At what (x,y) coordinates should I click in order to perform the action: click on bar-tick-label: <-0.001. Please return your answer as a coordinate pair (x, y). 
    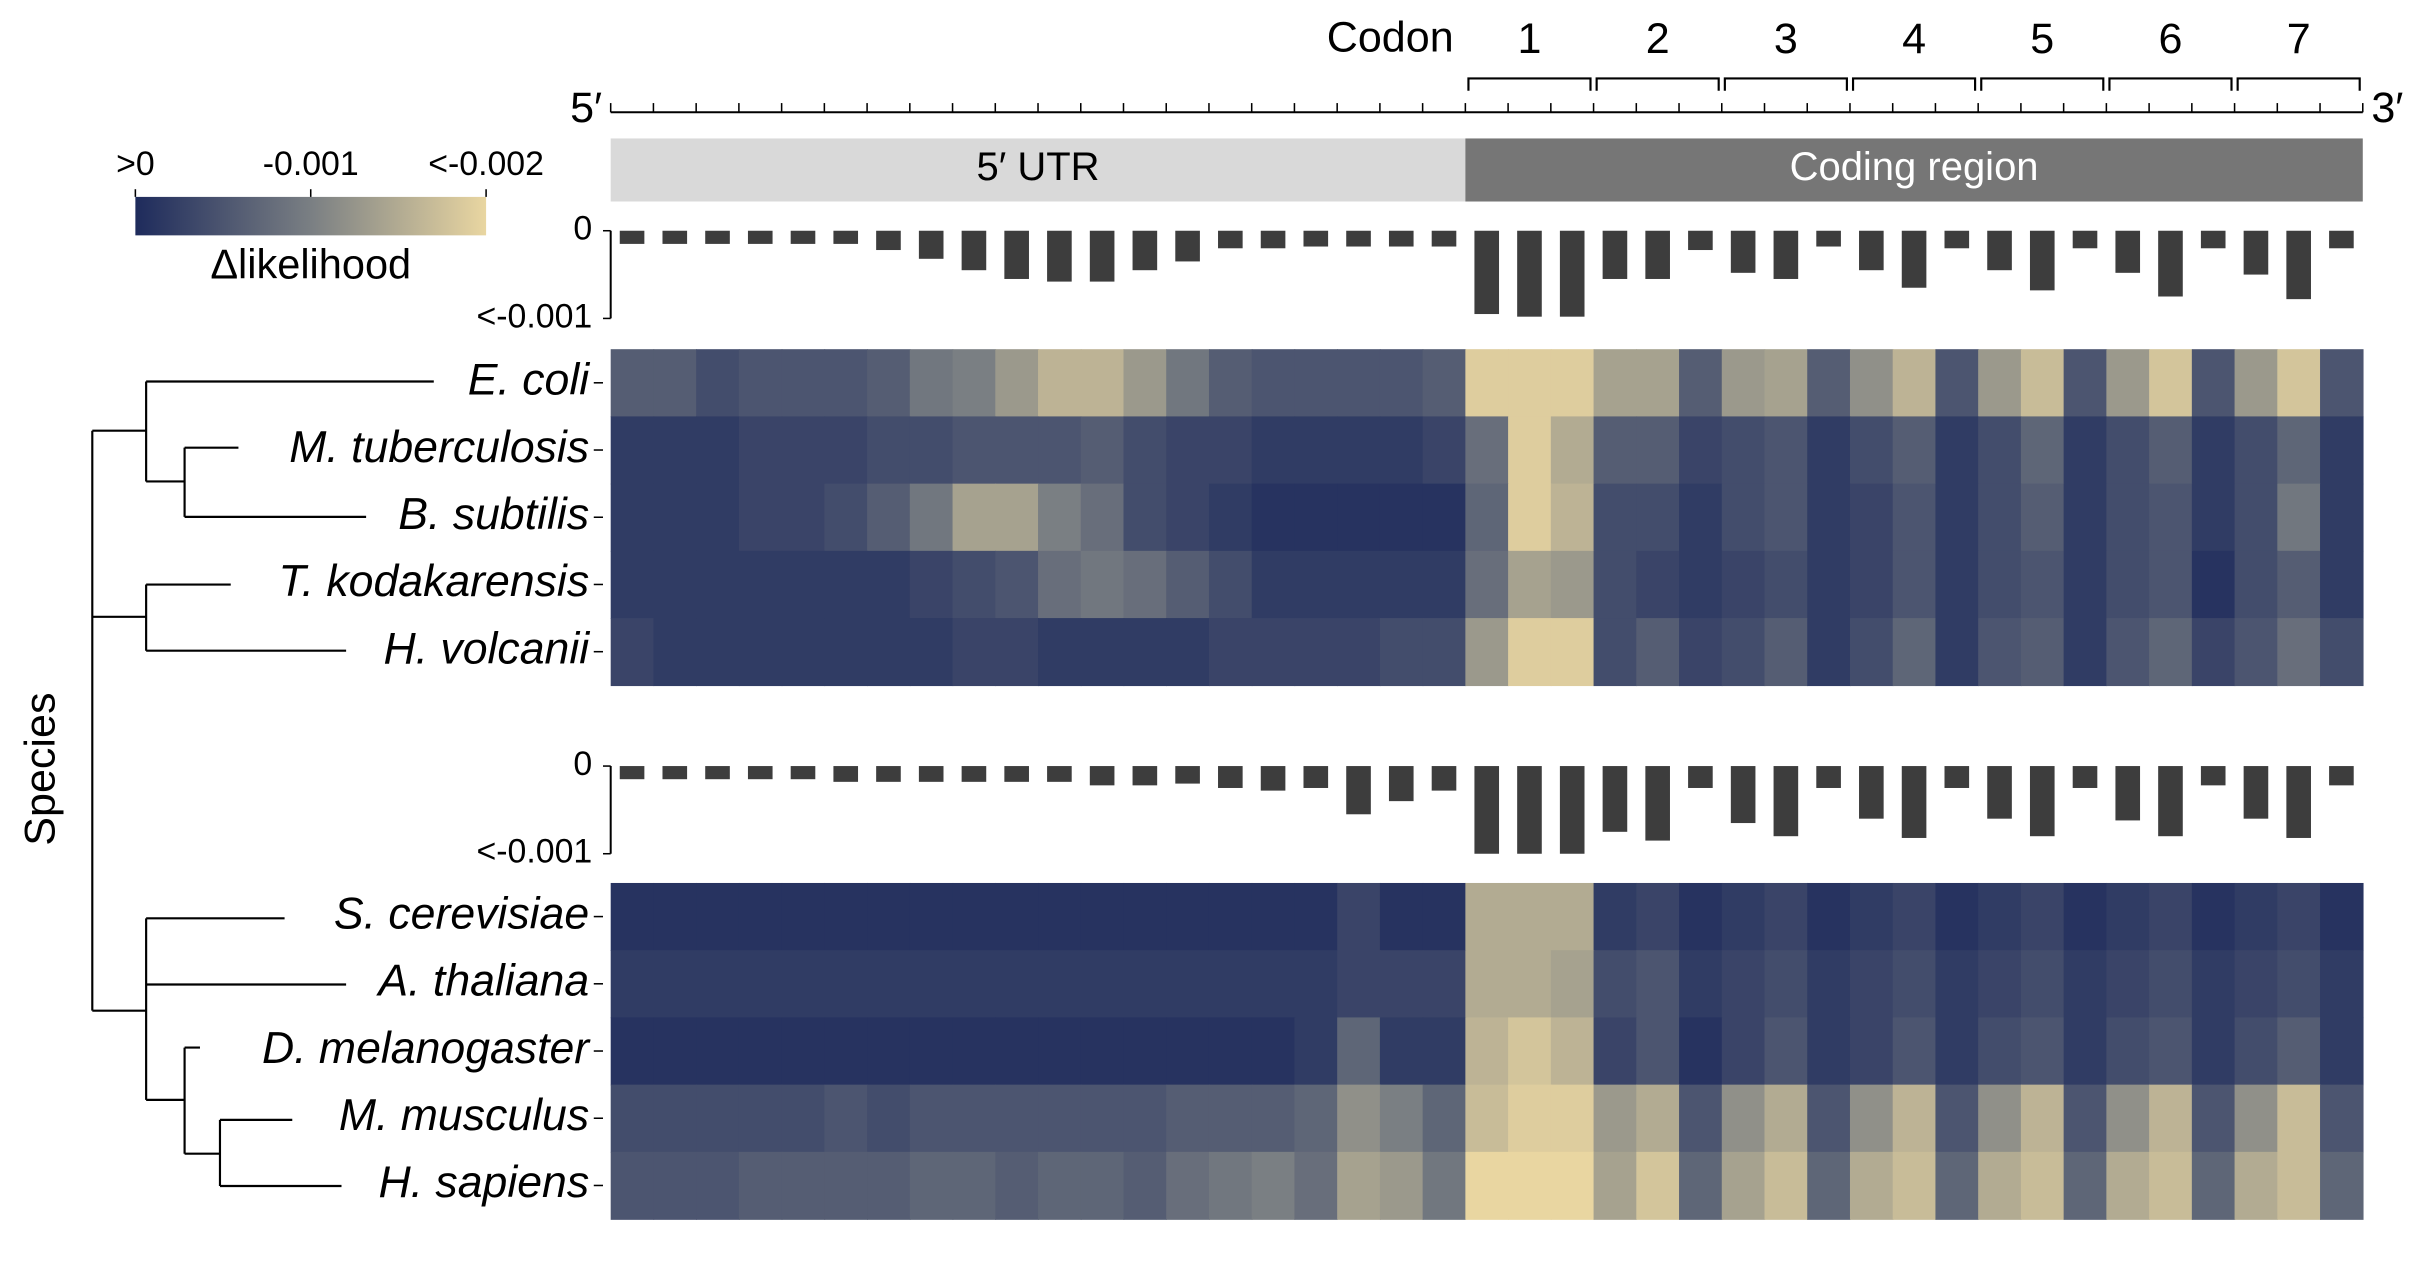
    Looking at the image, I should click on (535, 316).